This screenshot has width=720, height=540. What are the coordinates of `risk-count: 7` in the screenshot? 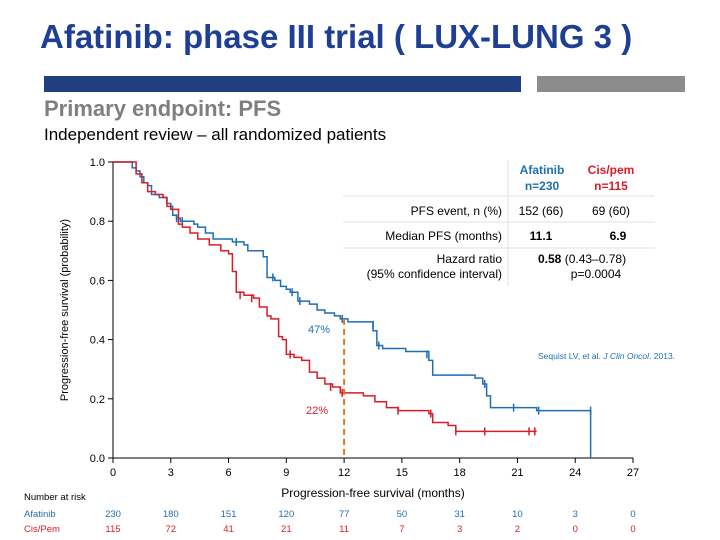 It's located at (401, 529).